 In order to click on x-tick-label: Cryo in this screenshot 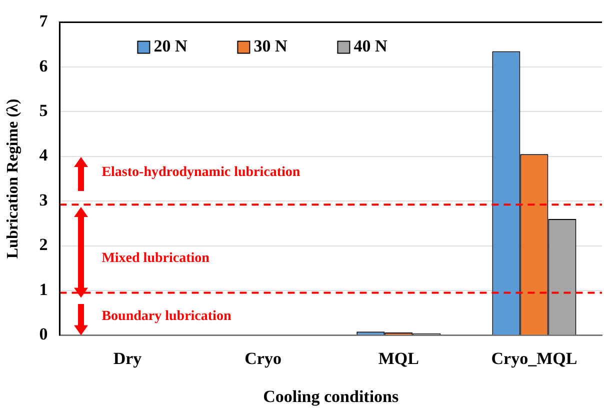, I will do `click(263, 358)`.